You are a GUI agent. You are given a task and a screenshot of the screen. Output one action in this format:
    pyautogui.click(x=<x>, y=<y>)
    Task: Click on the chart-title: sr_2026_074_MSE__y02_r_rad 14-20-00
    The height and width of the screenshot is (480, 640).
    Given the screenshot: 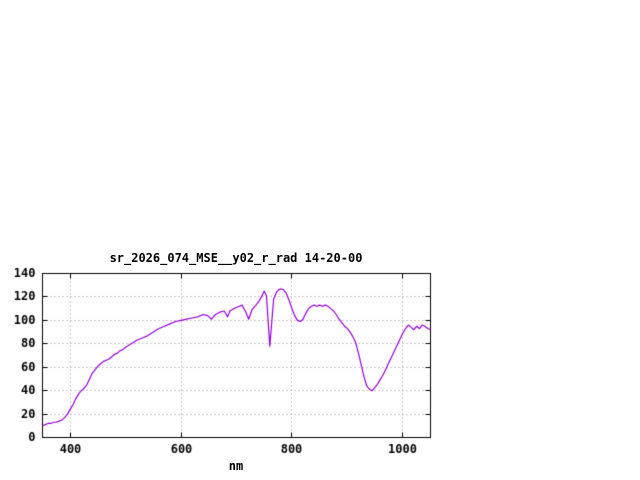 What is the action you would take?
    pyautogui.click(x=236, y=258)
    